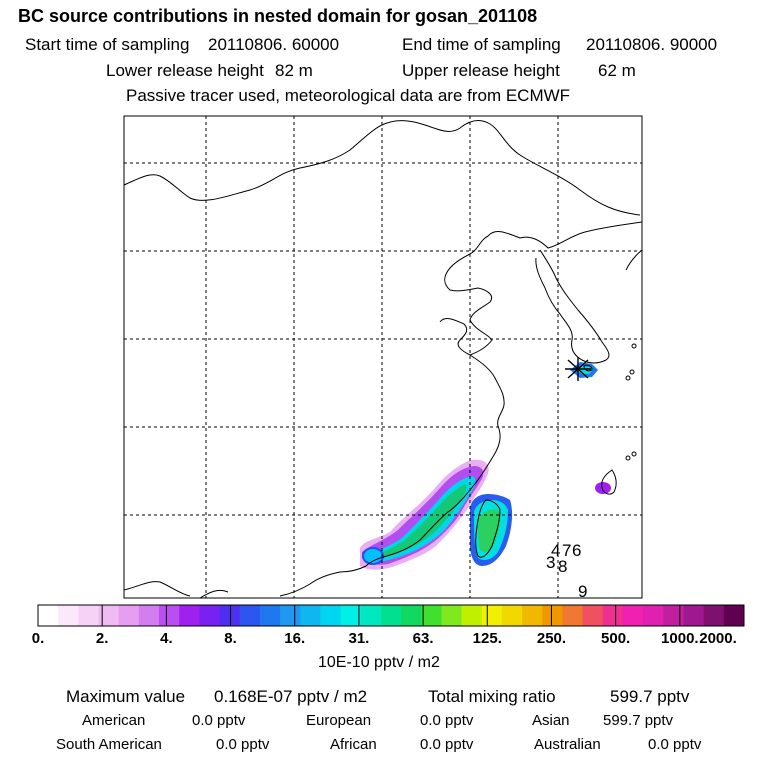 This screenshot has width=768, height=768. I want to click on american-value: 0.0 pptv, so click(219, 720).